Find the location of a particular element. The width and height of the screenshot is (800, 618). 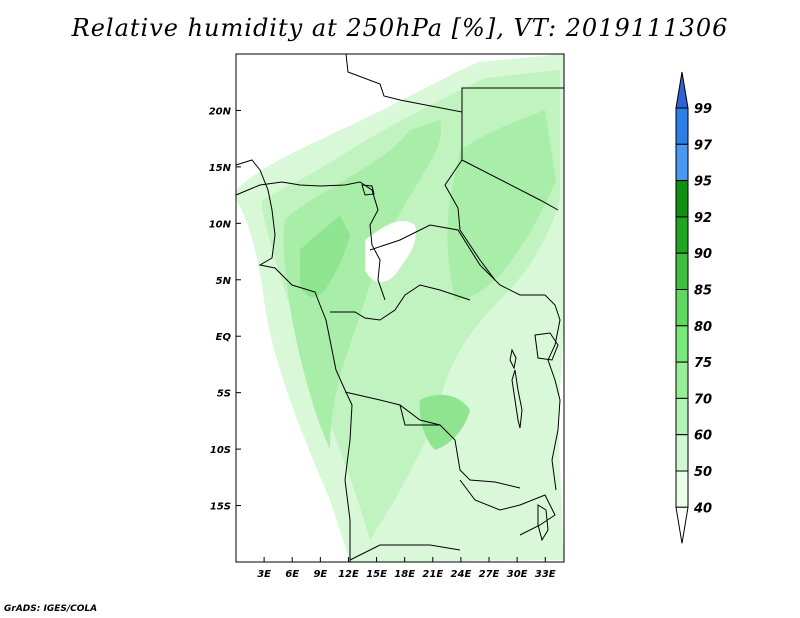

y-tick-label: 20N is located at coordinates (220, 111).